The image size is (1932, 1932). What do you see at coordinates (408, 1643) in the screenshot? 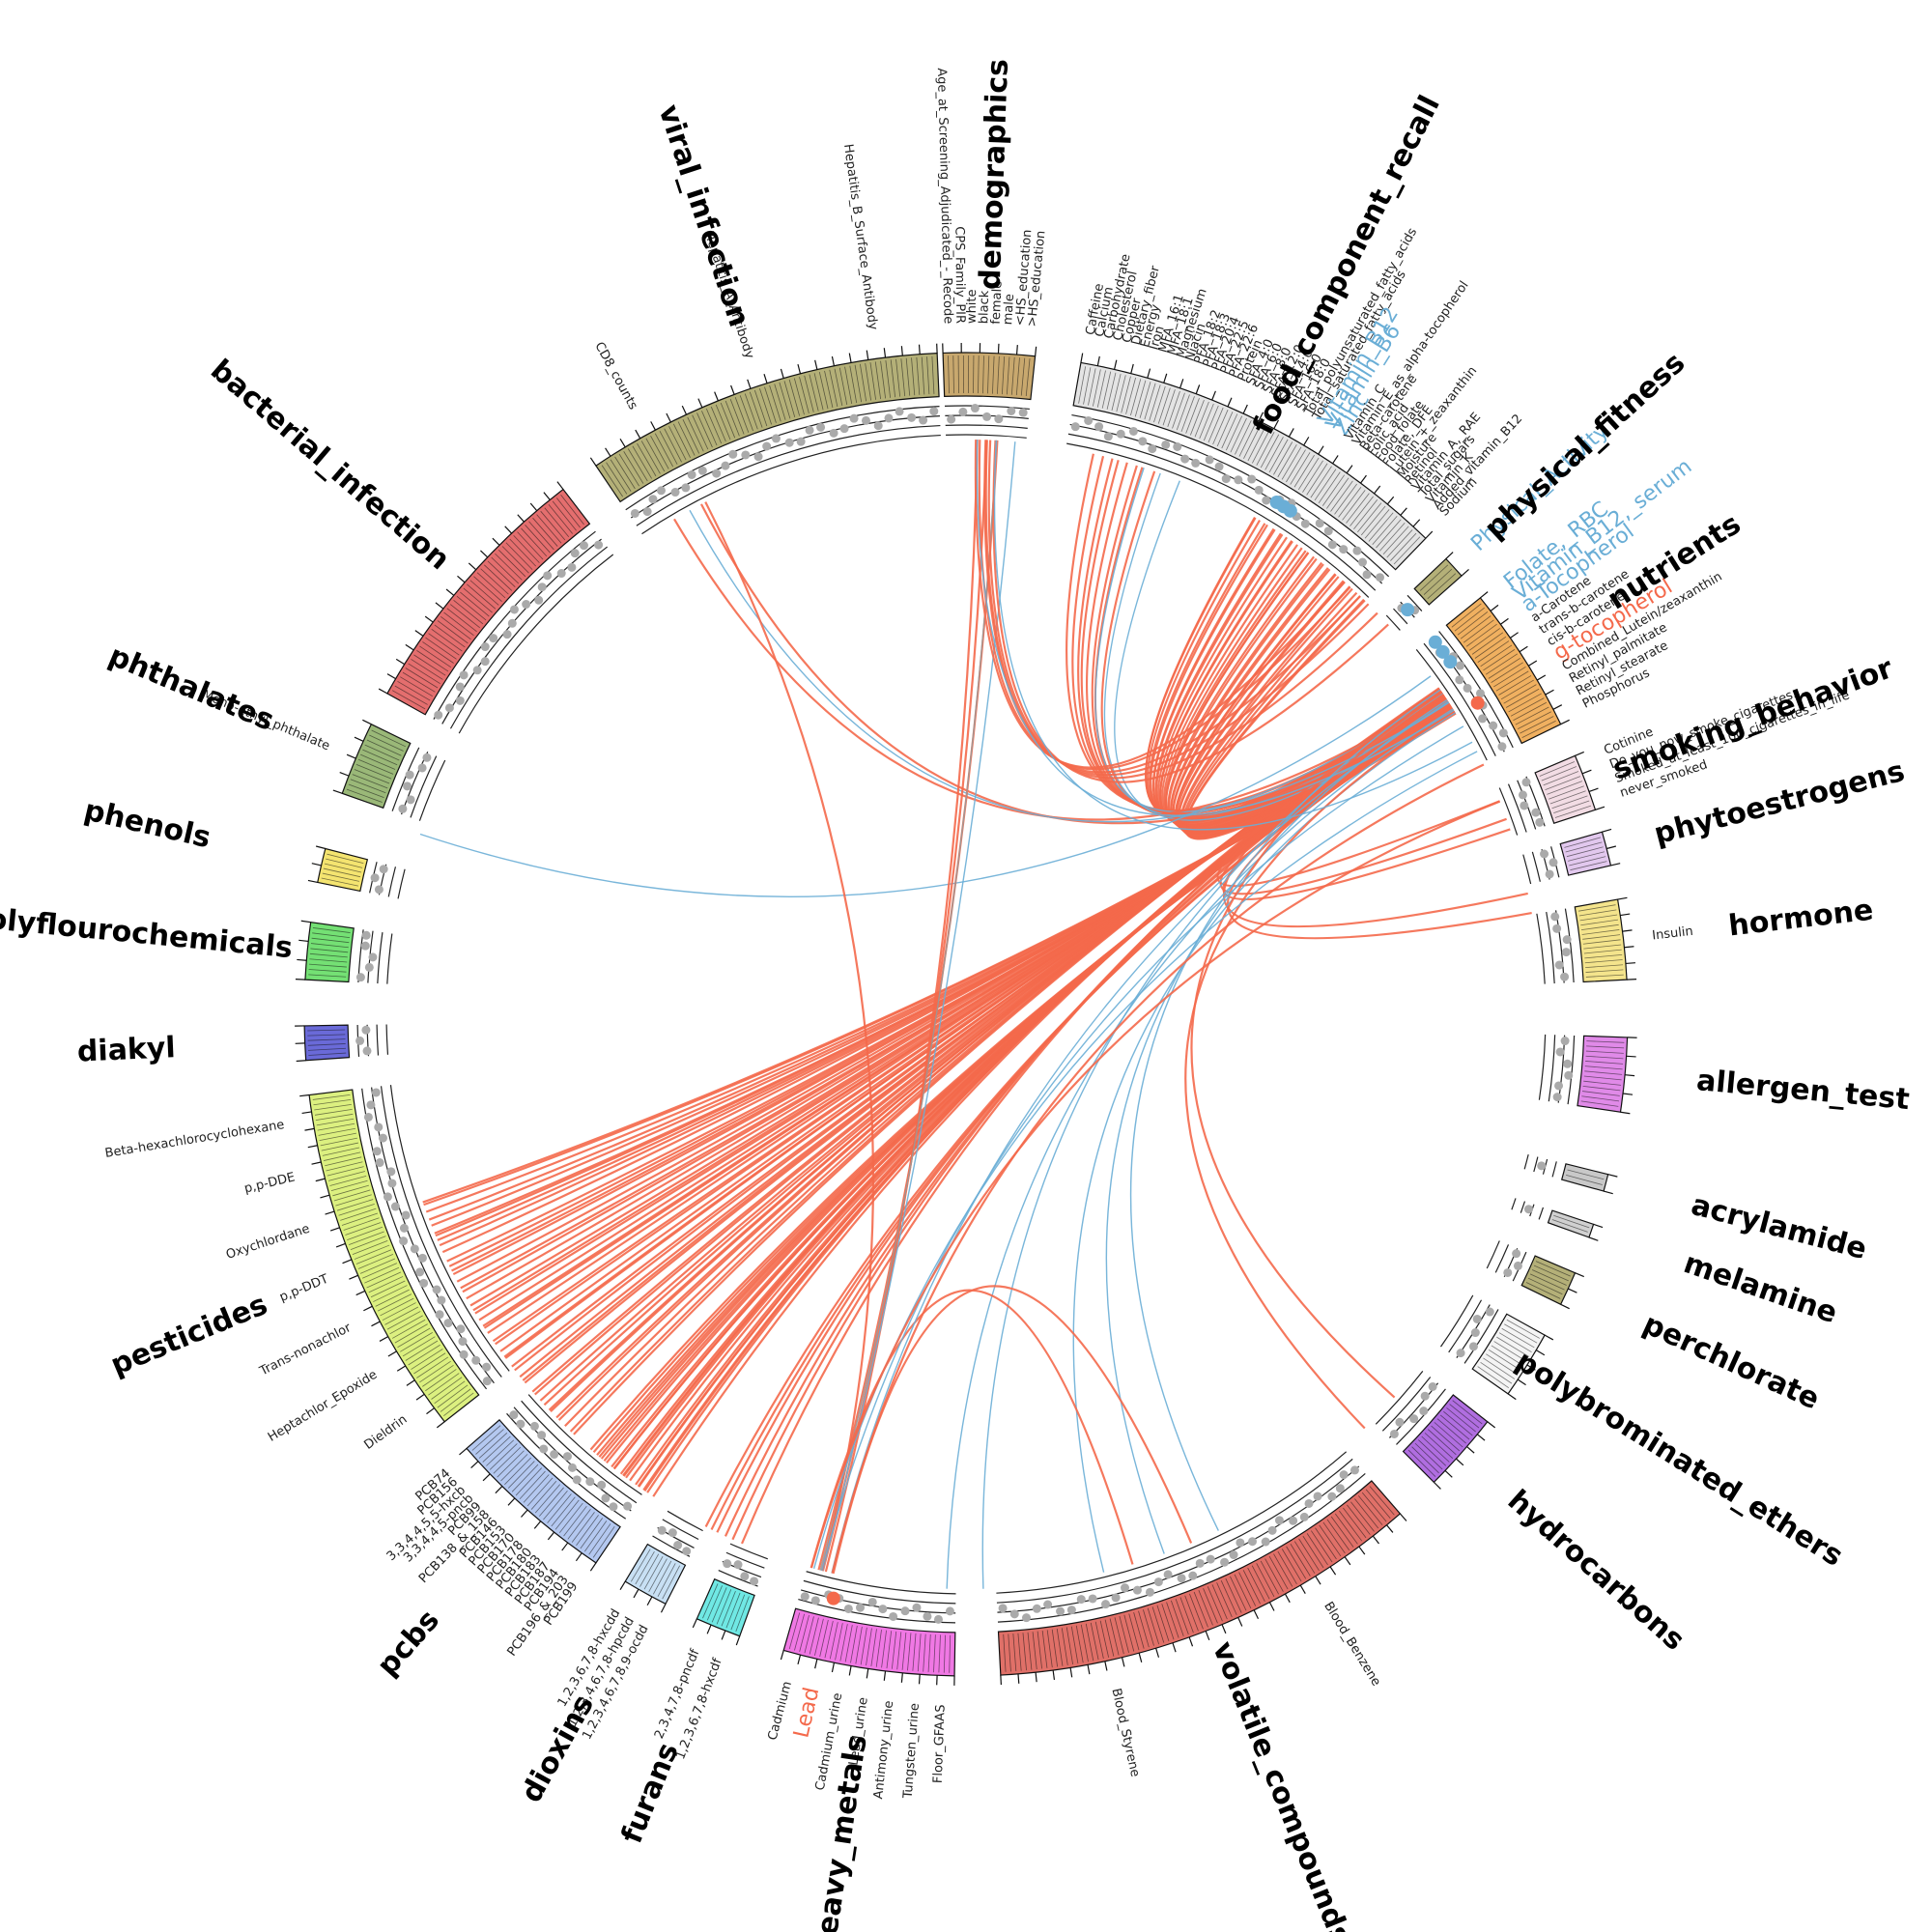
I see `group-label-pcbs: pcbs` at bounding box center [408, 1643].